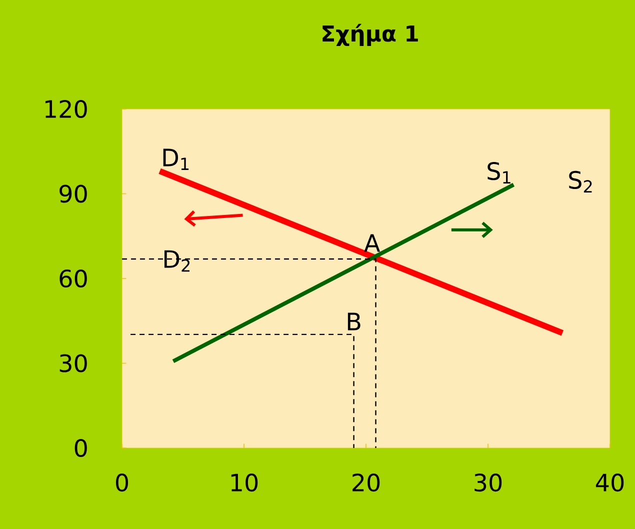 This screenshot has height=529, width=635. What do you see at coordinates (80, 448) in the screenshot?
I see `y-tick-label: 0` at bounding box center [80, 448].